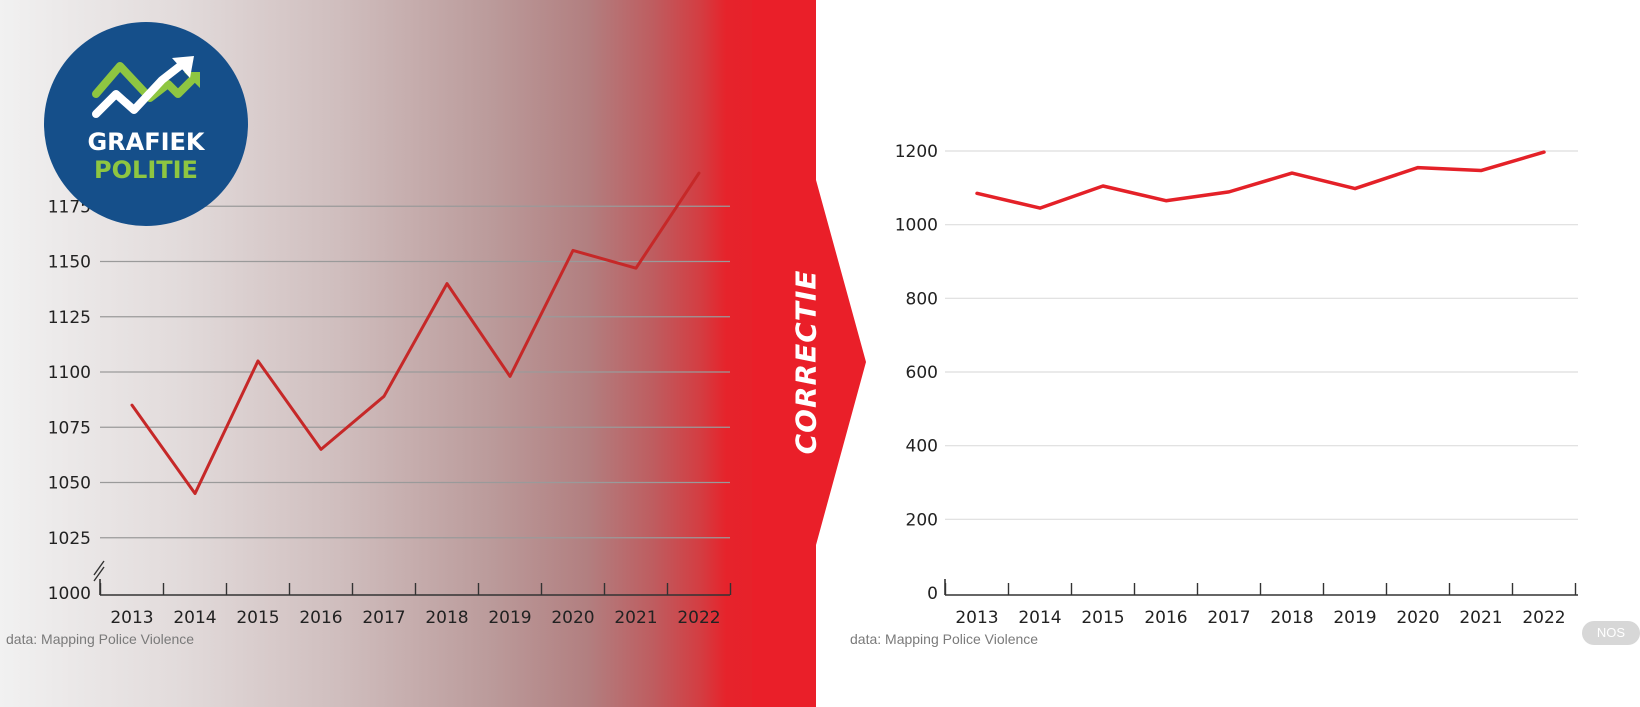  Describe the element at coordinates (69, 484) in the screenshot. I see `y-tick-label: 1050` at that location.